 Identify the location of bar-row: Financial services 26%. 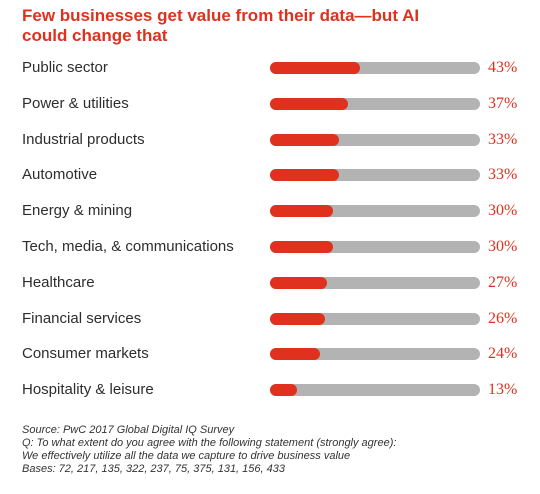
(270, 319).